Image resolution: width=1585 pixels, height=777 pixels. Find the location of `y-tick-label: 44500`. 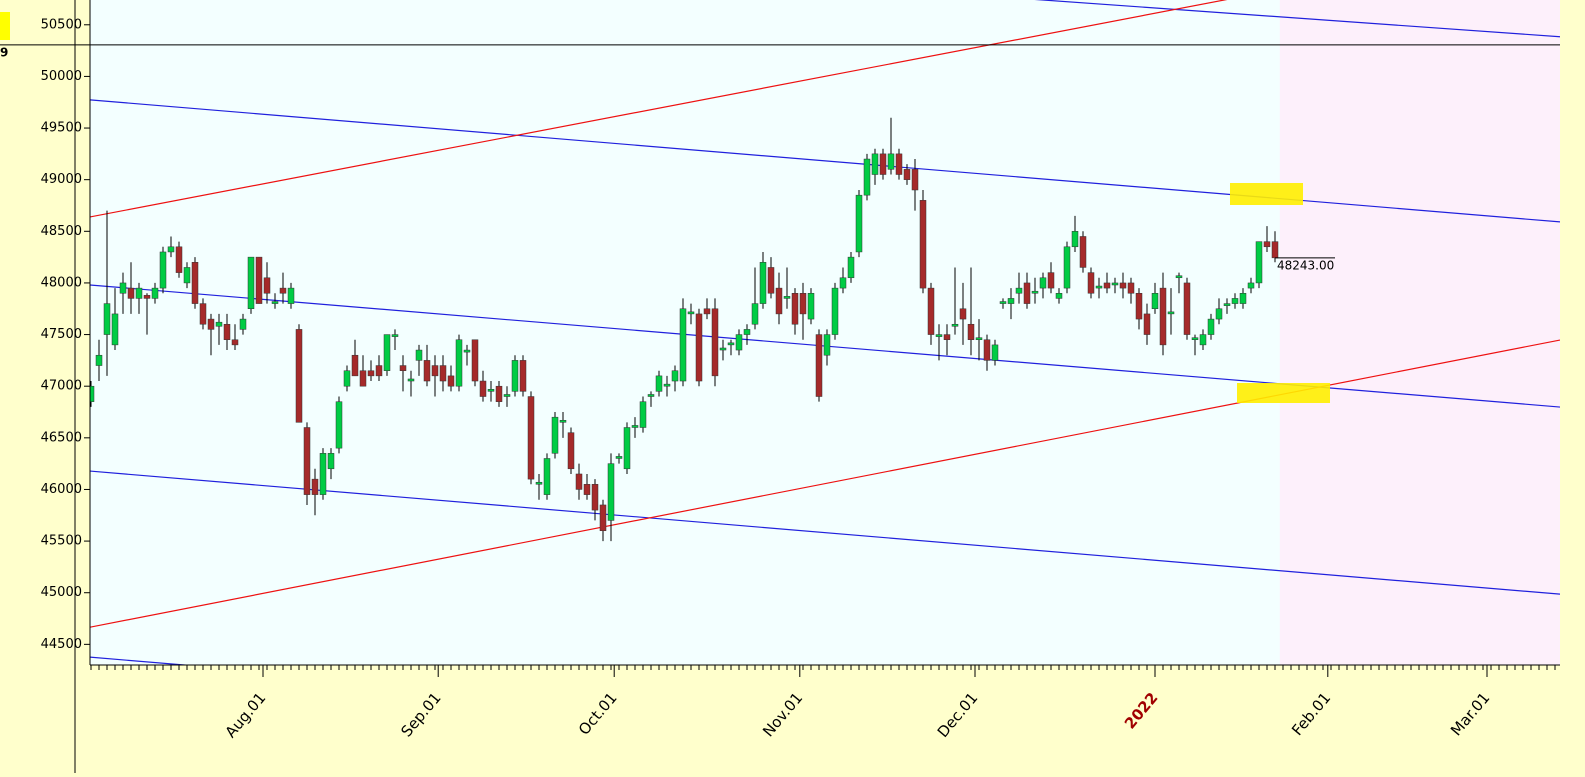

y-tick-label: 44500 is located at coordinates (61, 644).